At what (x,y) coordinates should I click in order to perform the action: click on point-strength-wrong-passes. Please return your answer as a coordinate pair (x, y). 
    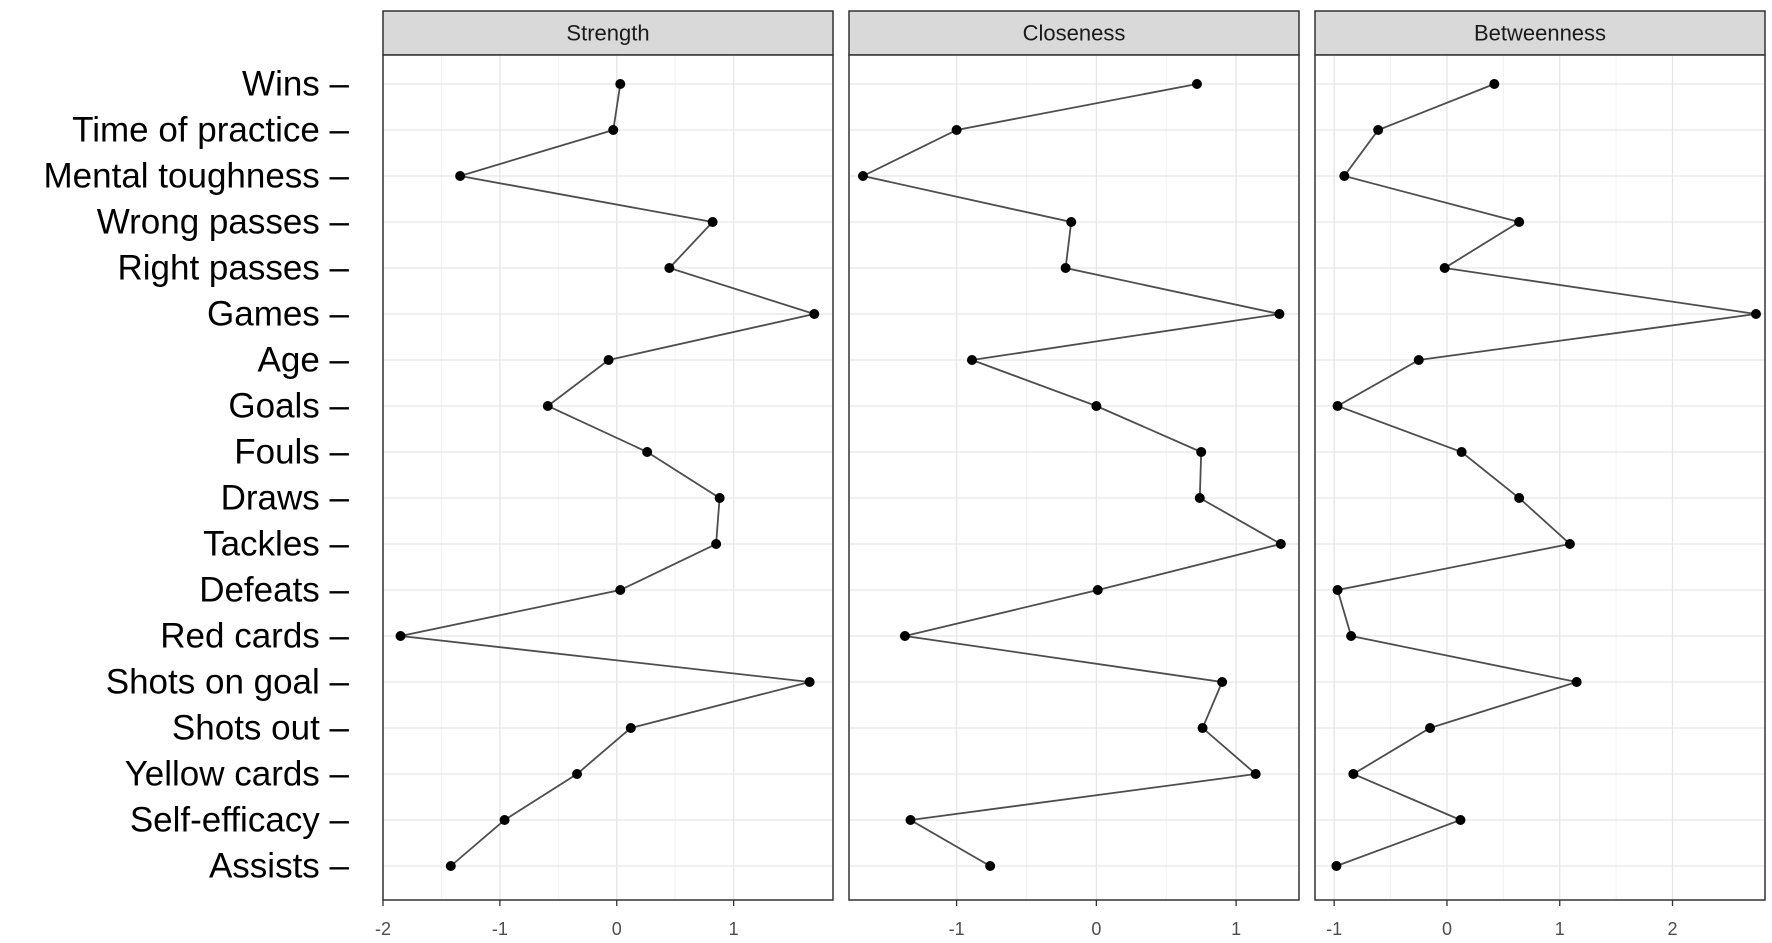
    Looking at the image, I should click on (712, 222).